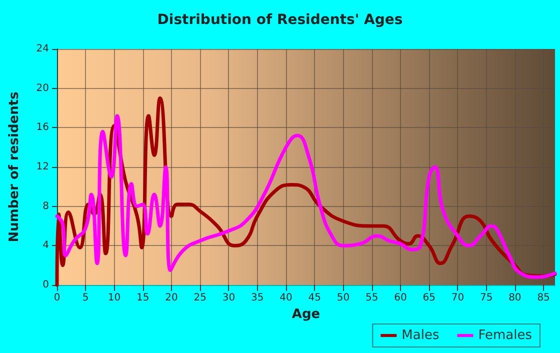 The image size is (560, 353). I want to click on y-tick-label: 8, so click(45, 206).